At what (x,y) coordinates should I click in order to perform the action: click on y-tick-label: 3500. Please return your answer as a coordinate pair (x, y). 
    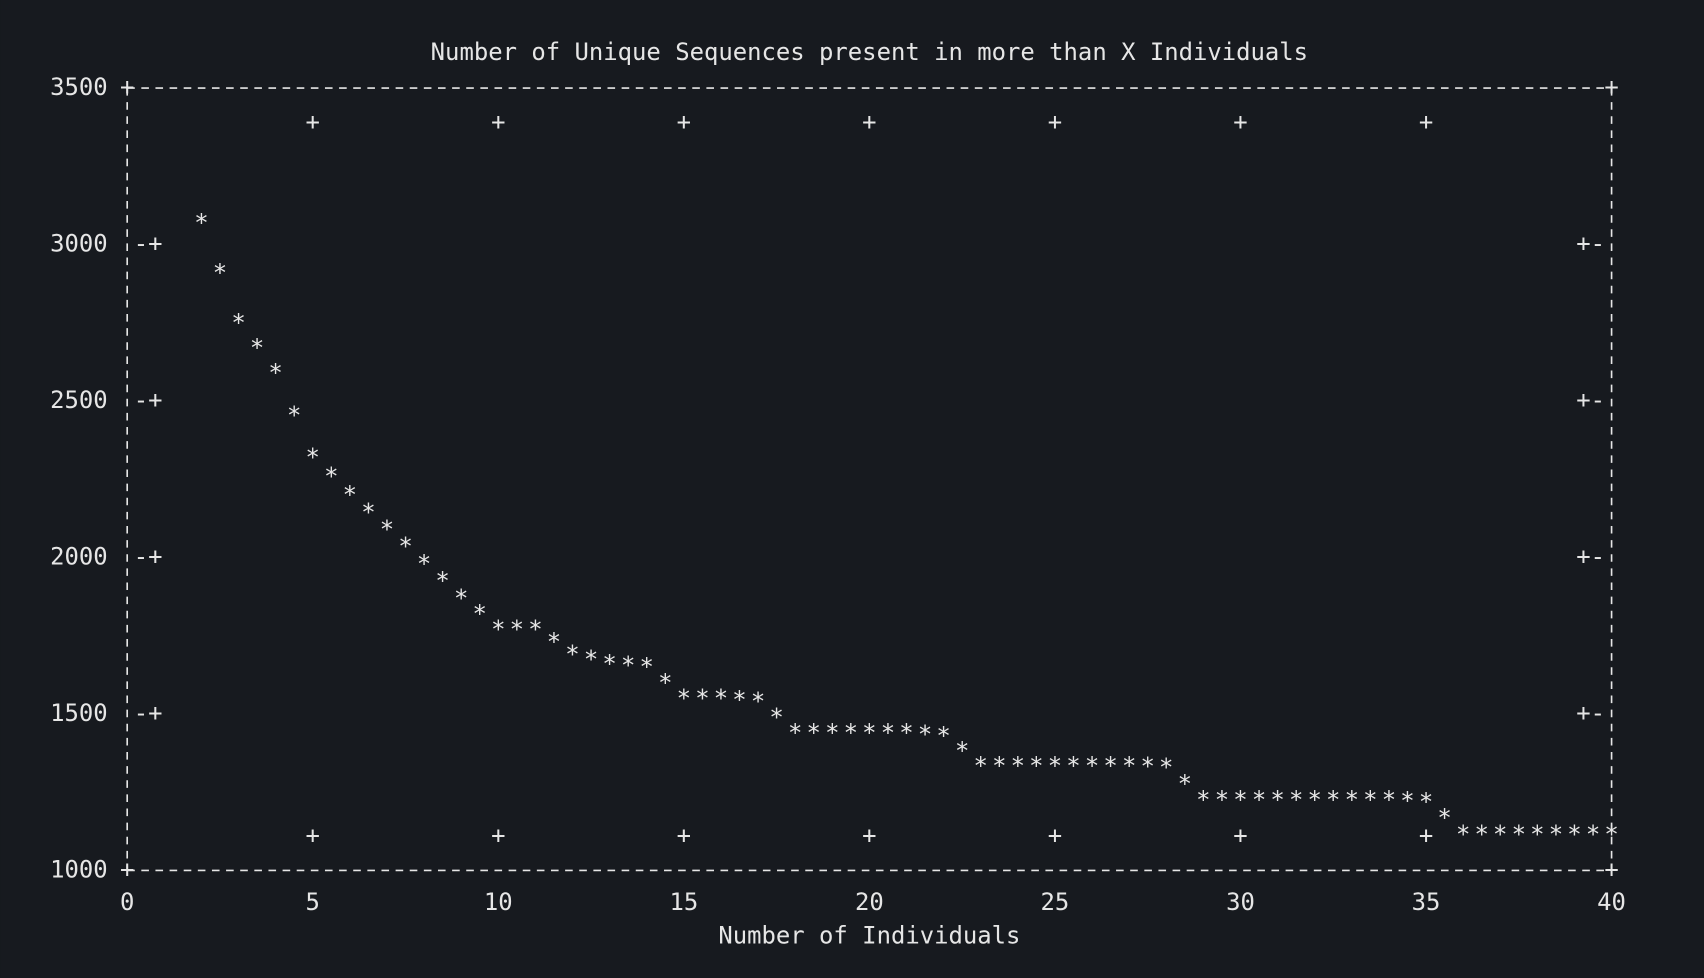
    Looking at the image, I should click on (79, 87).